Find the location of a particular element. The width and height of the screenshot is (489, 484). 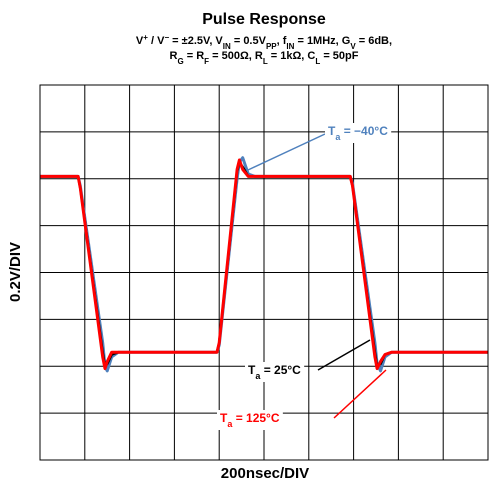

subtitle-run: − is located at coordinates (166, 37).